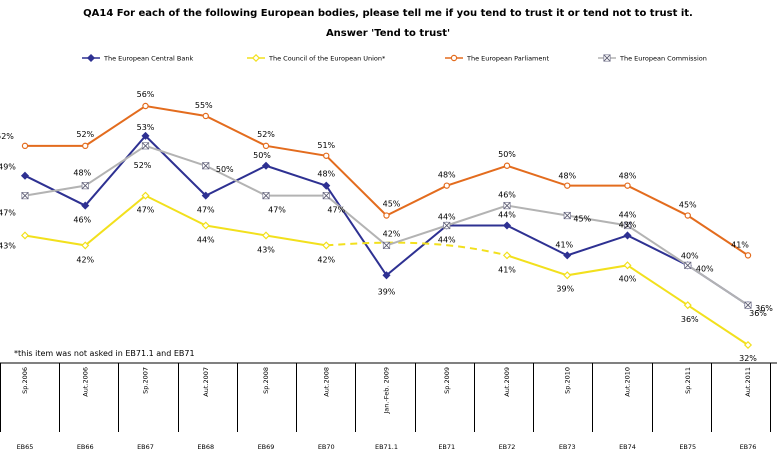  I want to click on data-label-the-european-parliament-3: 55%, so click(204, 105).